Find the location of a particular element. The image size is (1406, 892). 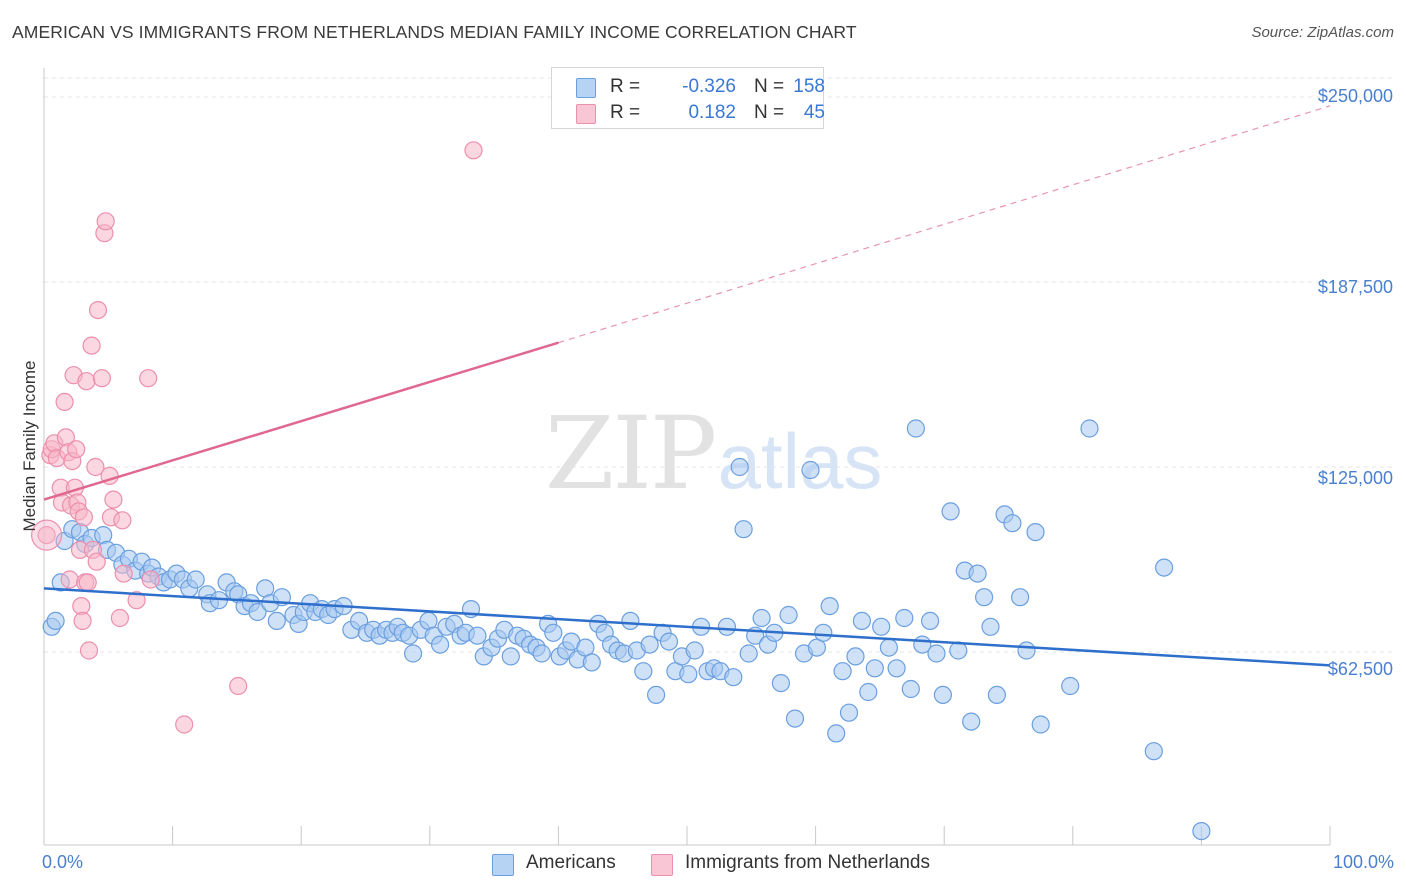

legend-label-americans: Americans is located at coordinates (571, 862).